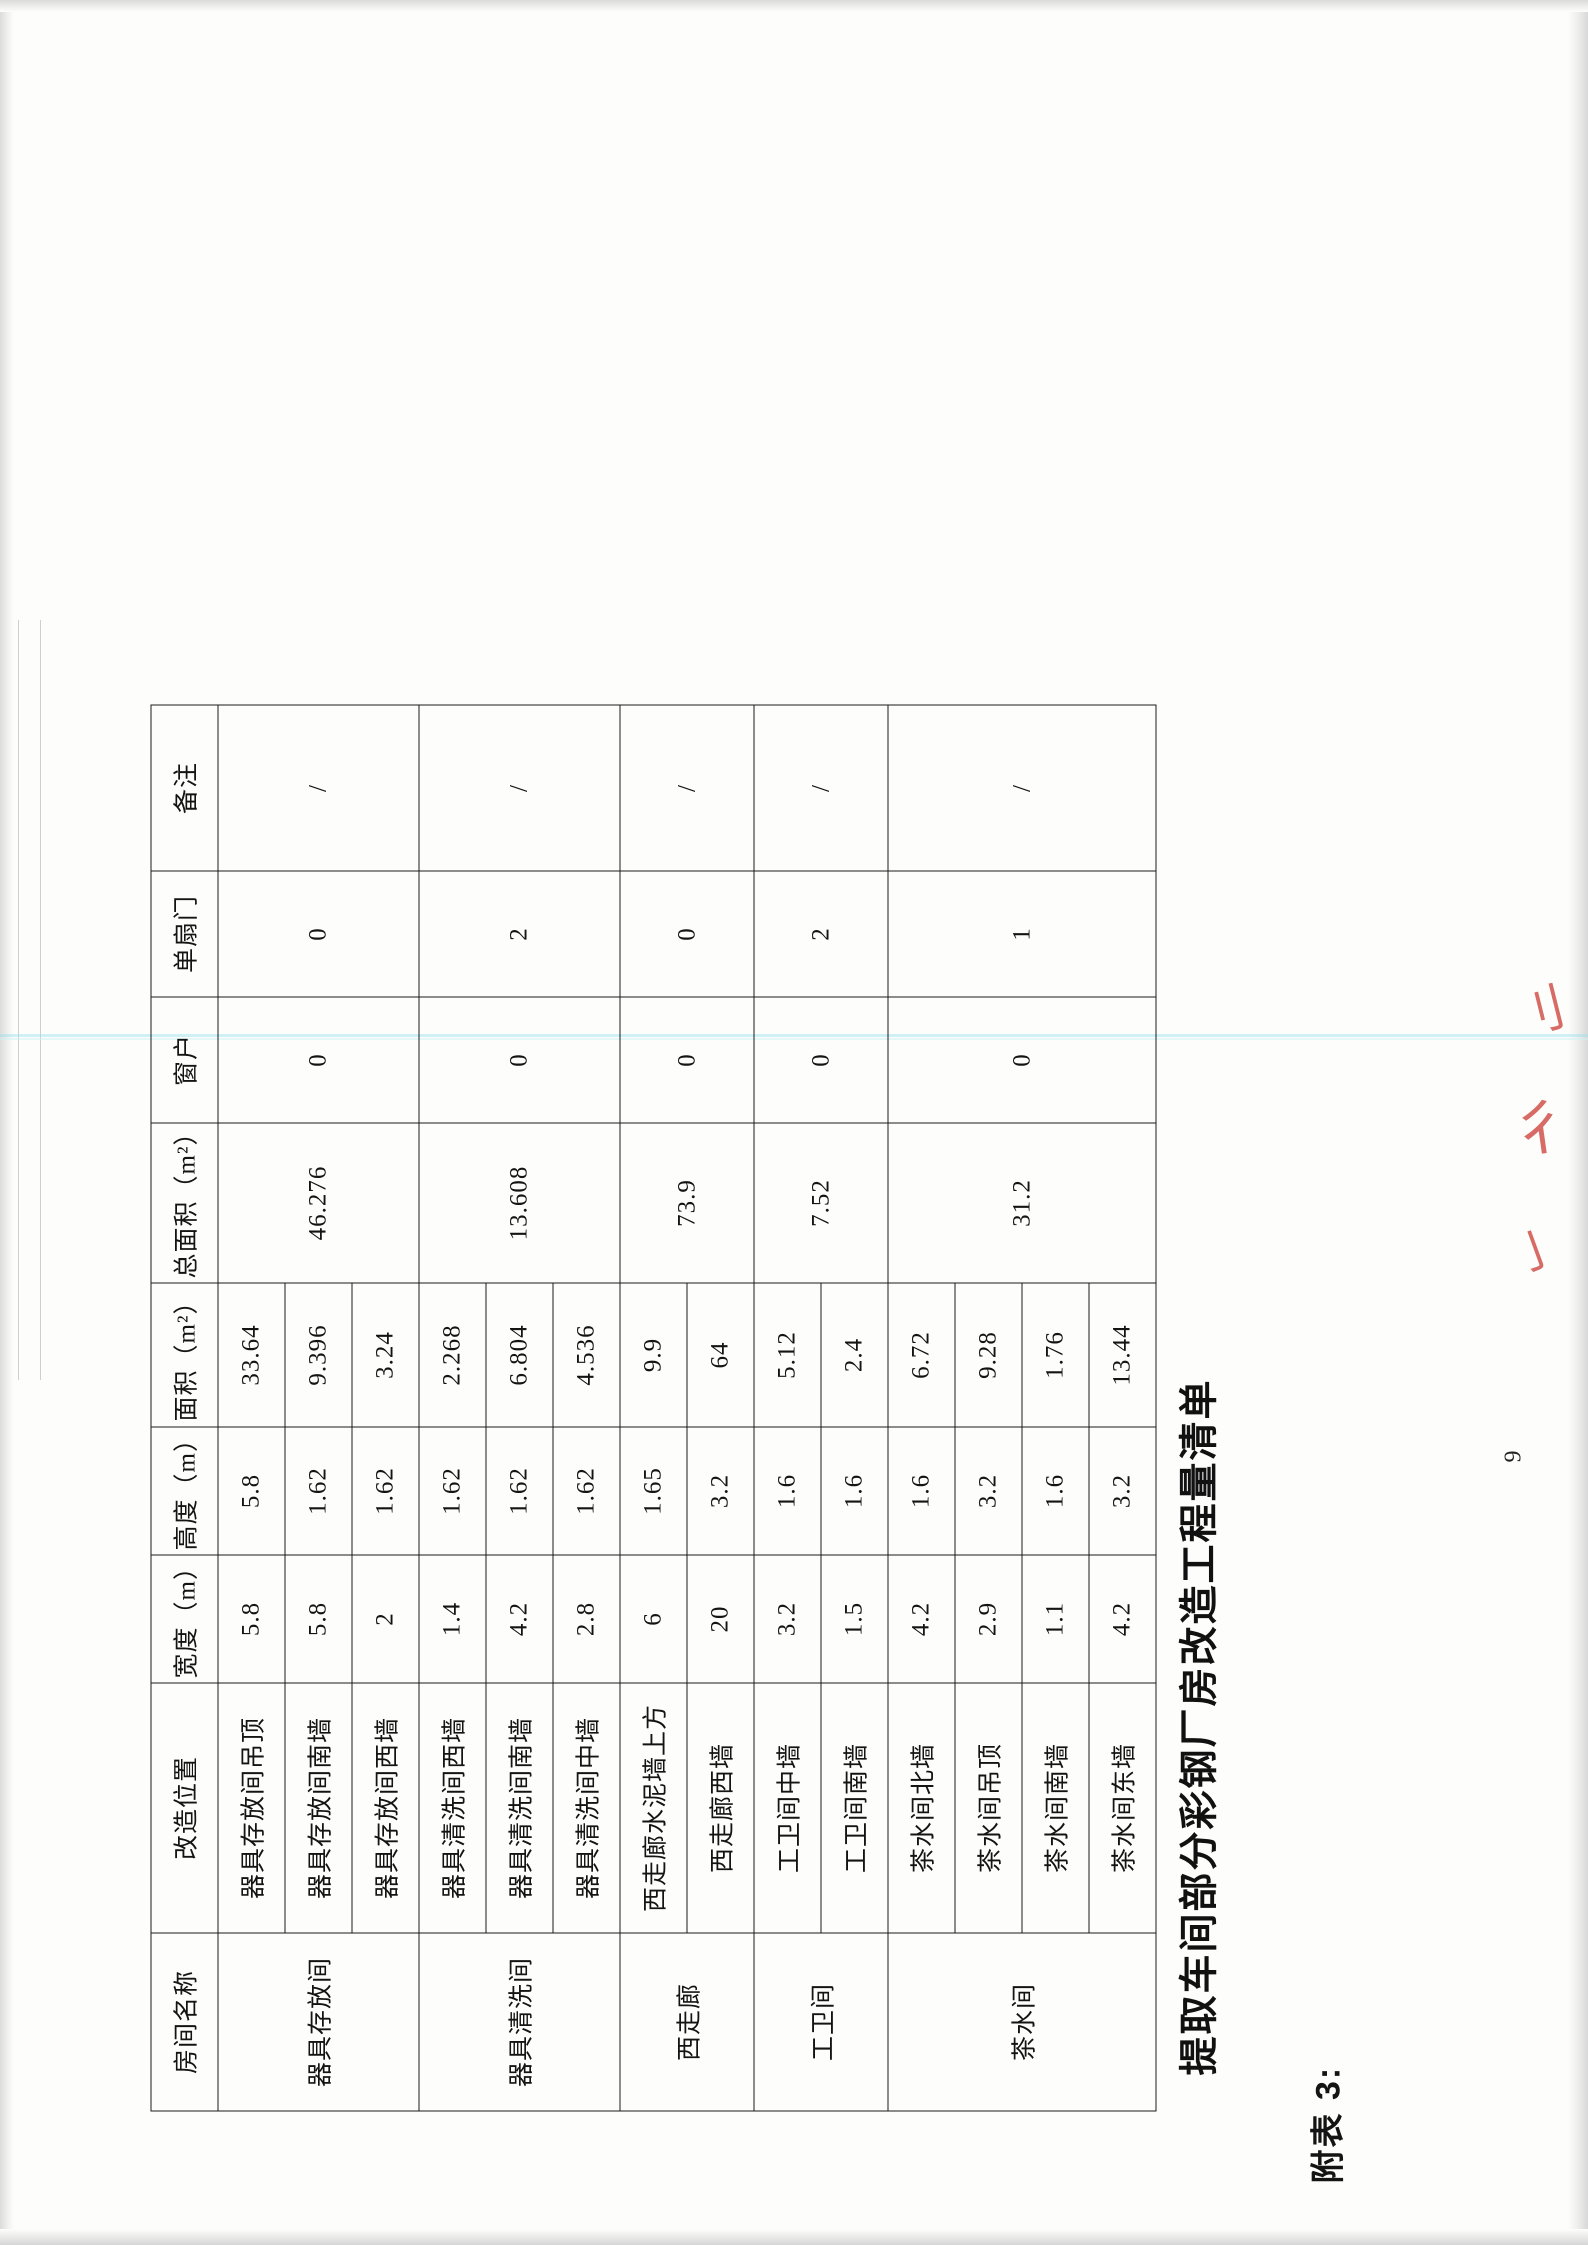 The width and height of the screenshot is (1588, 2245). Describe the element at coordinates (184, 1059) in the screenshot. I see `col-header-window: 窗户` at that location.